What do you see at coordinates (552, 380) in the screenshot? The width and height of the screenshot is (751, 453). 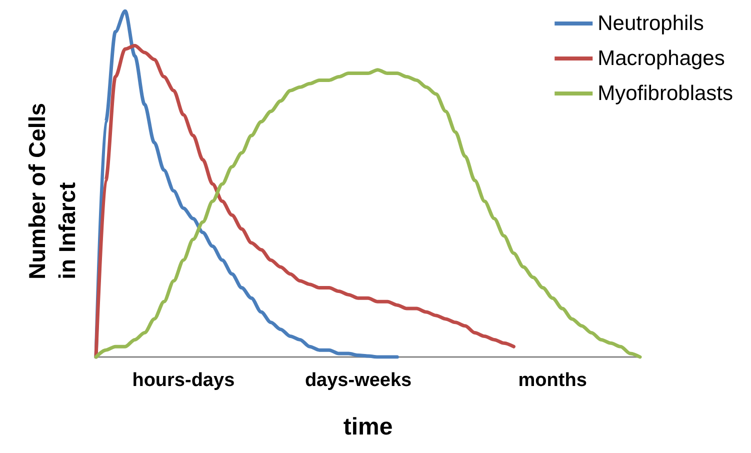 I see `x-tick-label: months` at bounding box center [552, 380].